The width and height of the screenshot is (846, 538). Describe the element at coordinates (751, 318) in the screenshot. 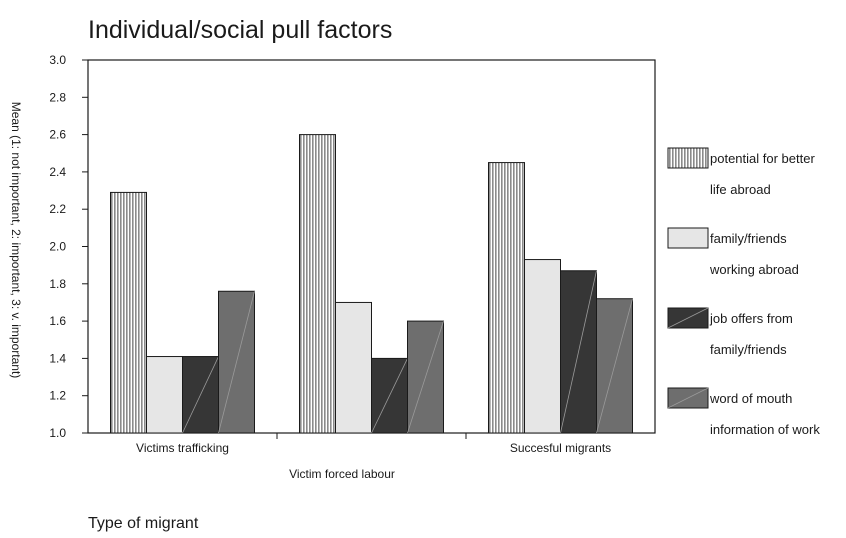

I see `legend-label: job offers from` at that location.